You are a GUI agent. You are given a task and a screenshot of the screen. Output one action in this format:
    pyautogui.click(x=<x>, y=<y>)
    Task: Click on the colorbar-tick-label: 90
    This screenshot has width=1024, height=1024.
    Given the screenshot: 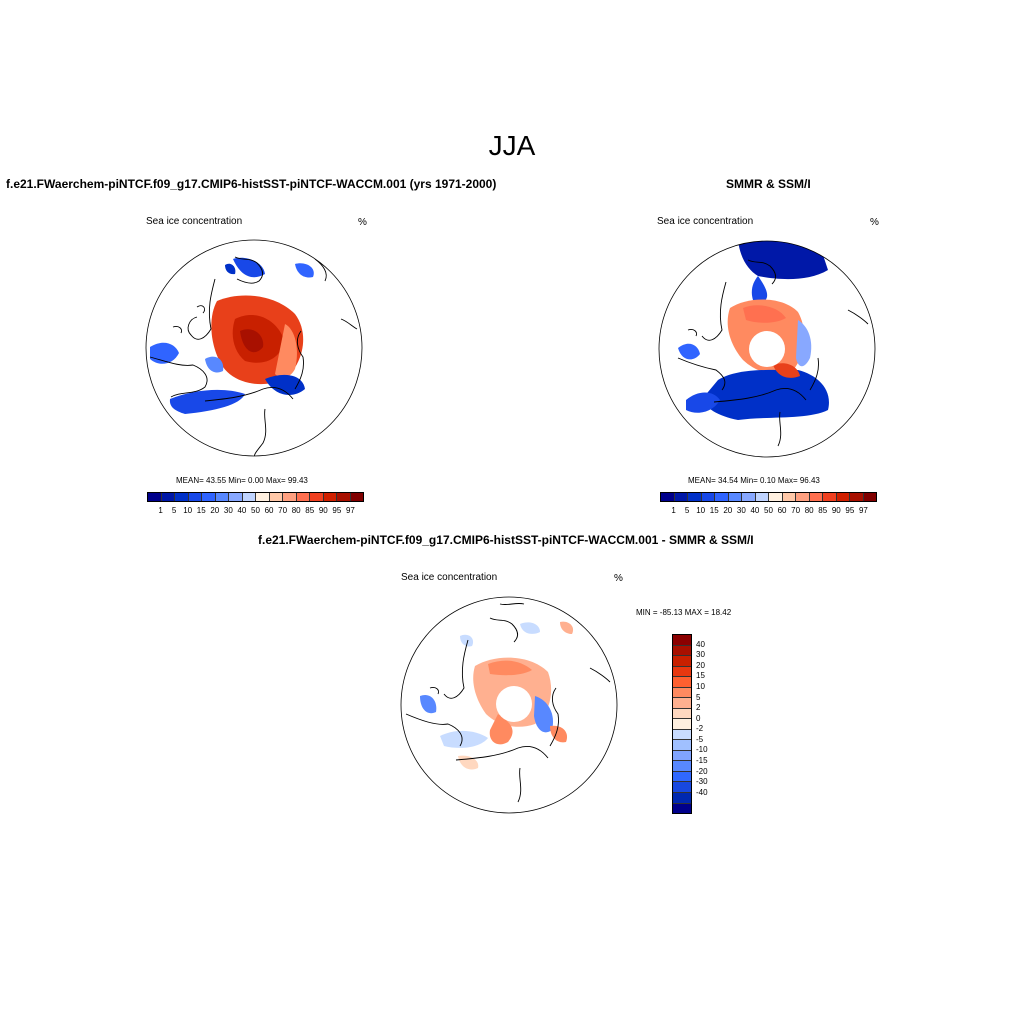 What is the action you would take?
    pyautogui.click(x=836, y=510)
    